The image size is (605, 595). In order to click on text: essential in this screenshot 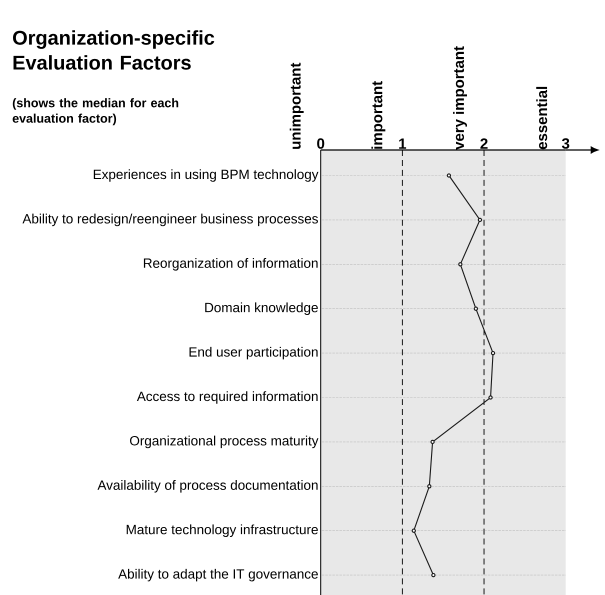, I will do `click(542, 118)`.